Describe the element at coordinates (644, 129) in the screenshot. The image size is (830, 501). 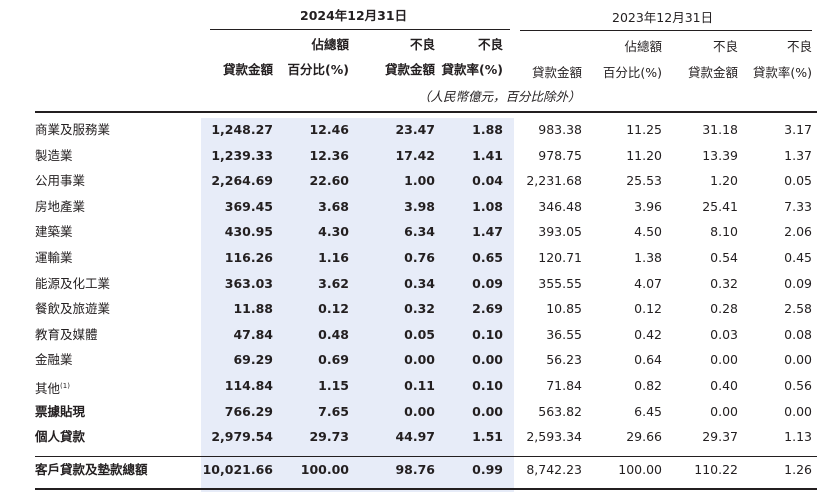
I see `table-cell: 11.25` at that location.